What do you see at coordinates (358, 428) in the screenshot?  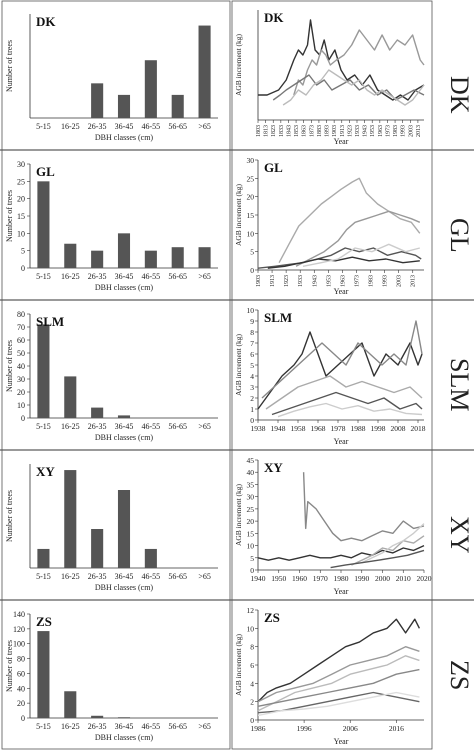 I see `x-tick-label: 1988` at bounding box center [358, 428].